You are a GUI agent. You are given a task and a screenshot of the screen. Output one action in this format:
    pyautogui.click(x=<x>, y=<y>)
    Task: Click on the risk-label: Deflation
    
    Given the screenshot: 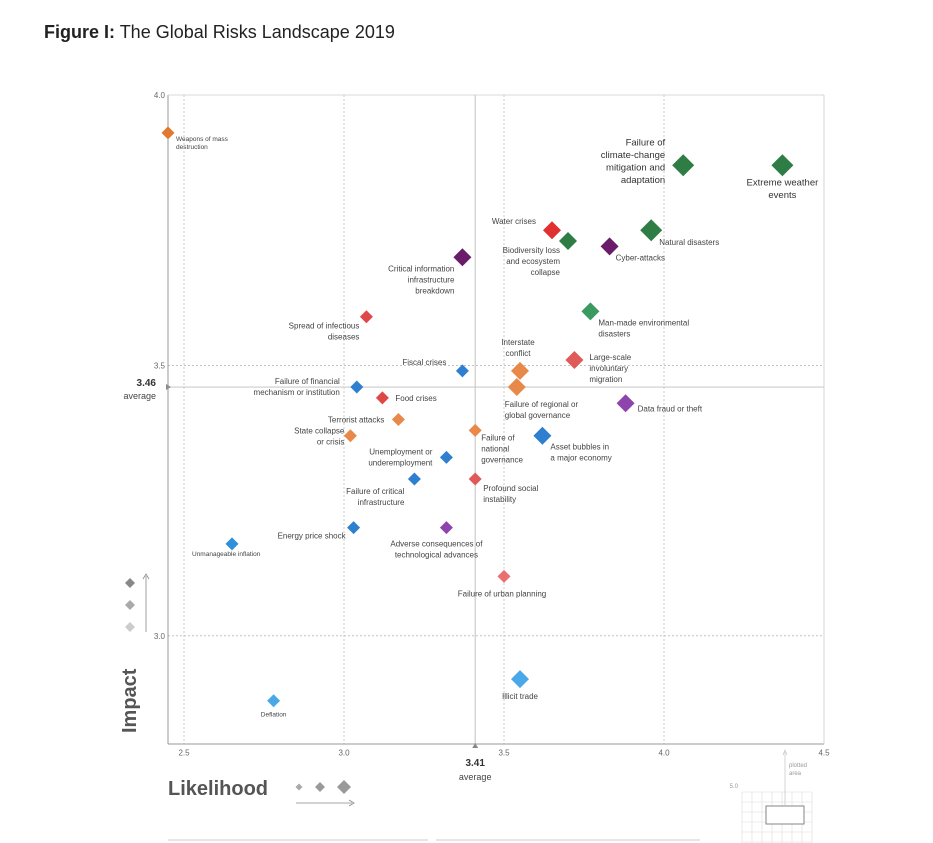 What is the action you would take?
    pyautogui.click(x=274, y=715)
    